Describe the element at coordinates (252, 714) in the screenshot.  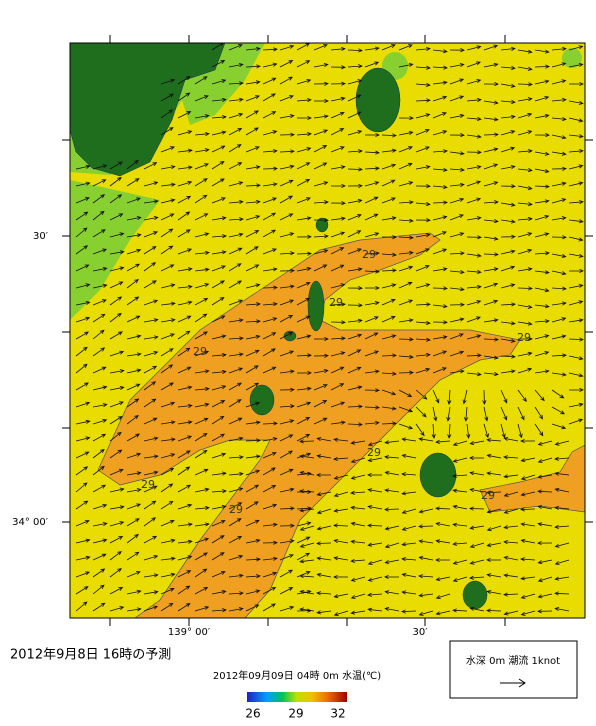
I see `colorbar-label: 26` at that location.